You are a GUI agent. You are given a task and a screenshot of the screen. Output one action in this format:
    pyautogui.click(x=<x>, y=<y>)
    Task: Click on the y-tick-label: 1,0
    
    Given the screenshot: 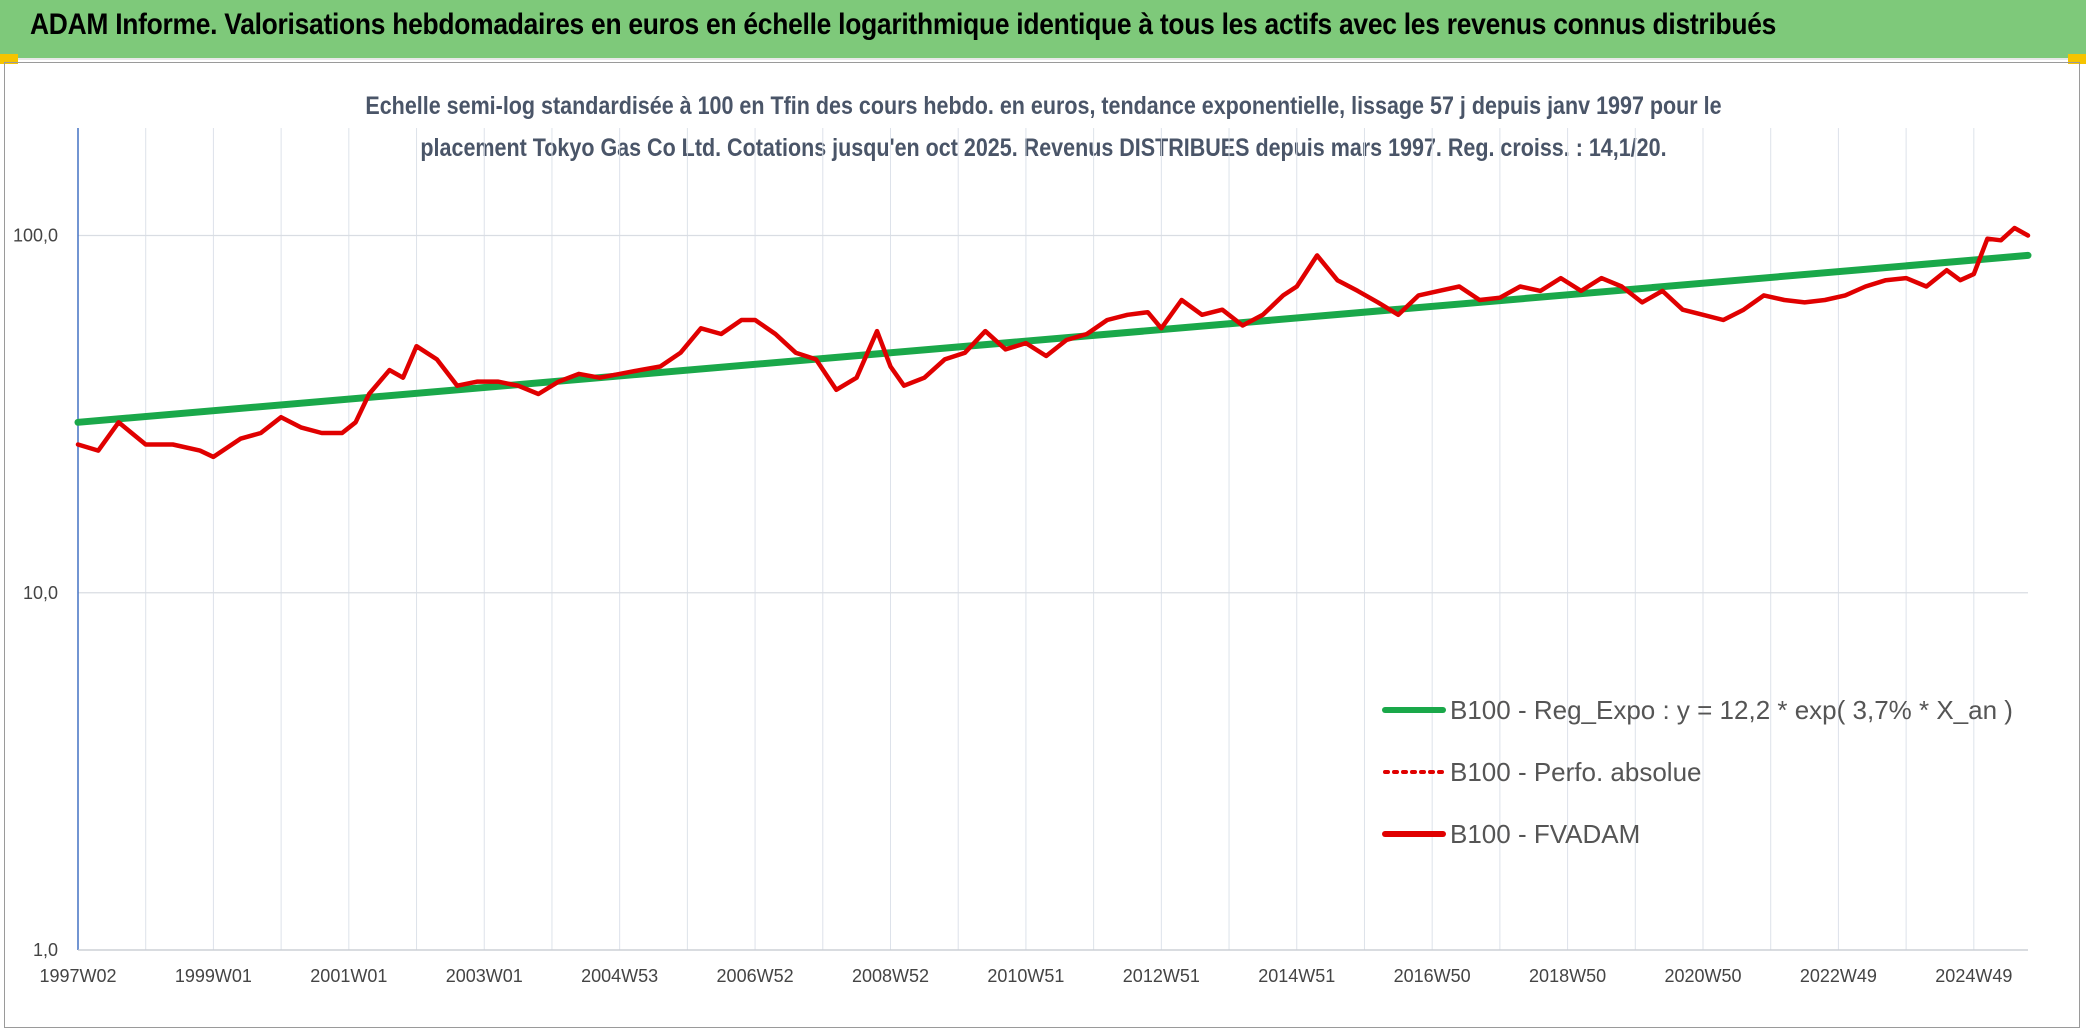 What is the action you would take?
    pyautogui.click(x=45, y=950)
    